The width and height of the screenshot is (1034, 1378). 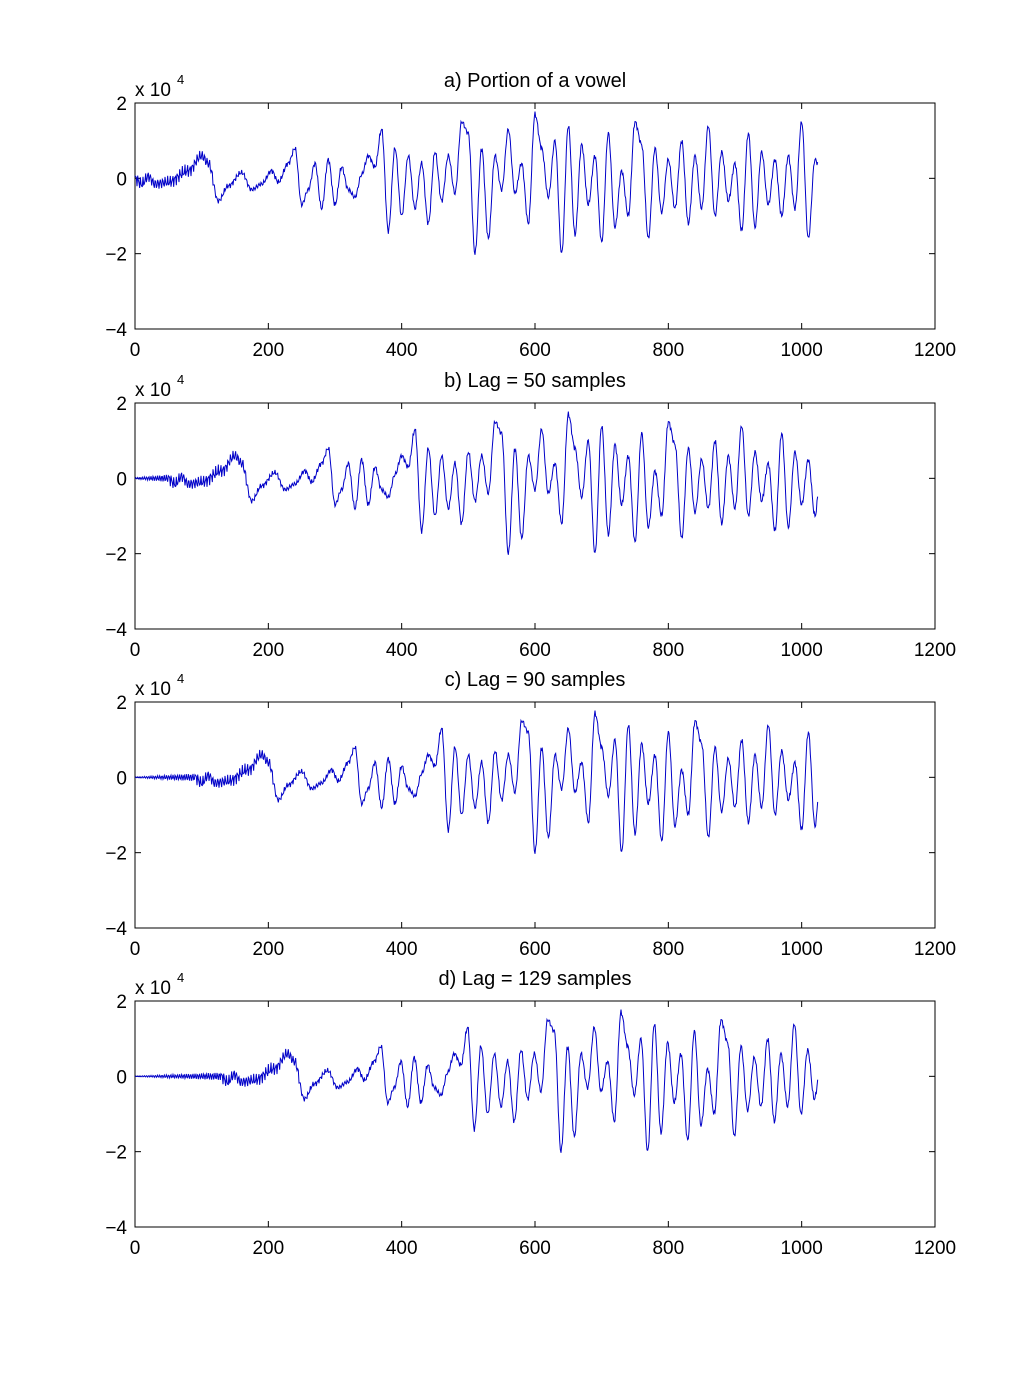 What do you see at coordinates (535, 979) in the screenshot?
I see `subplot-title: d) Lag = 129 samples` at bounding box center [535, 979].